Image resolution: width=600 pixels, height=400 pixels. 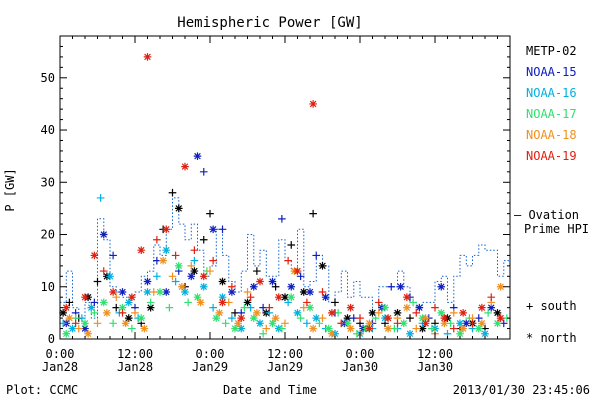 I want to click on legend-noaa-15: NOAA-15, so click(x=551, y=72).